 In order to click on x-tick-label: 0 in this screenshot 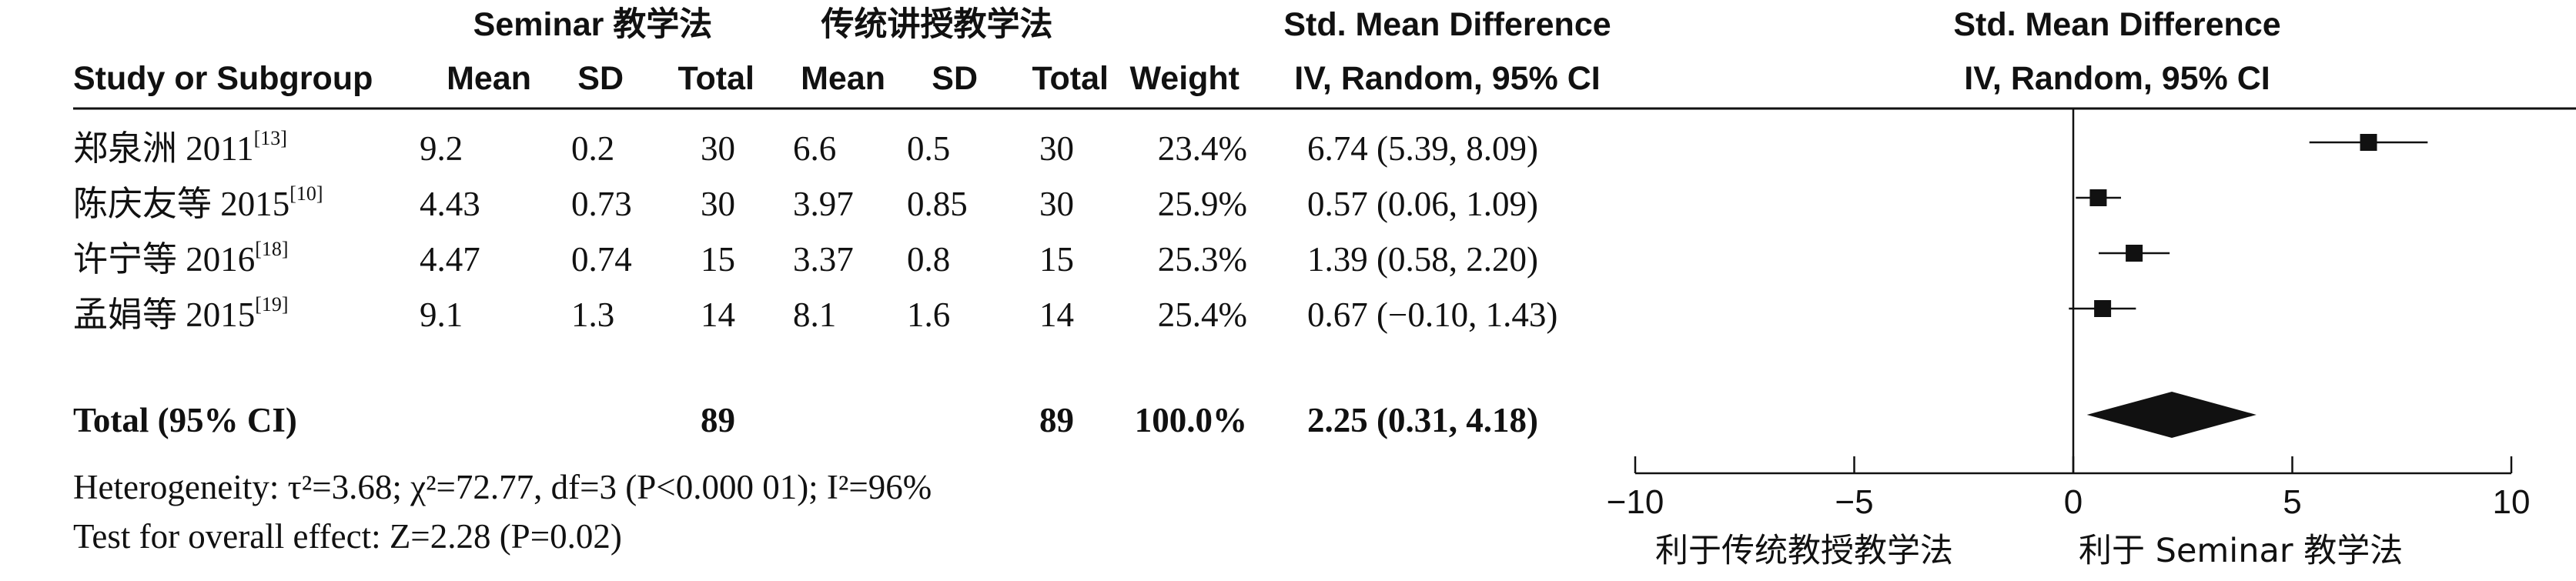, I will do `click(2073, 502)`.